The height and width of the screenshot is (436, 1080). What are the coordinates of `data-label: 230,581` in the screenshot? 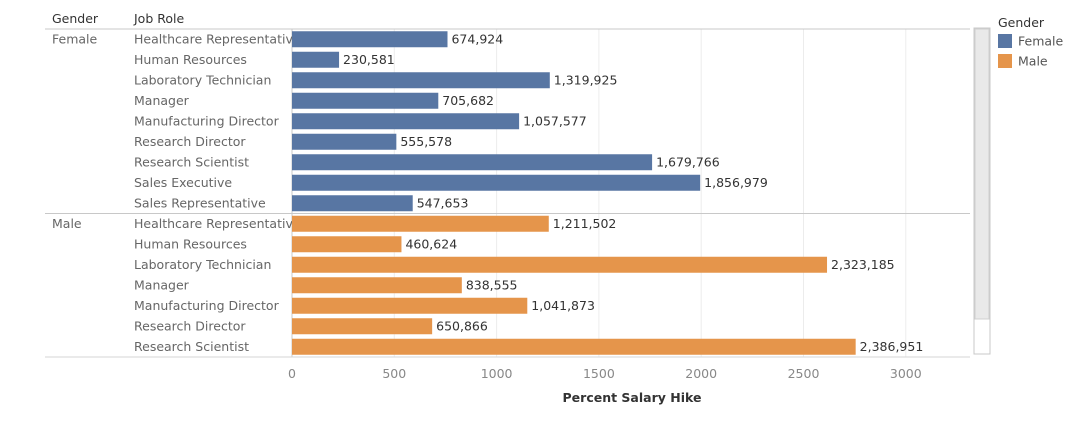 It's located at (369, 59).